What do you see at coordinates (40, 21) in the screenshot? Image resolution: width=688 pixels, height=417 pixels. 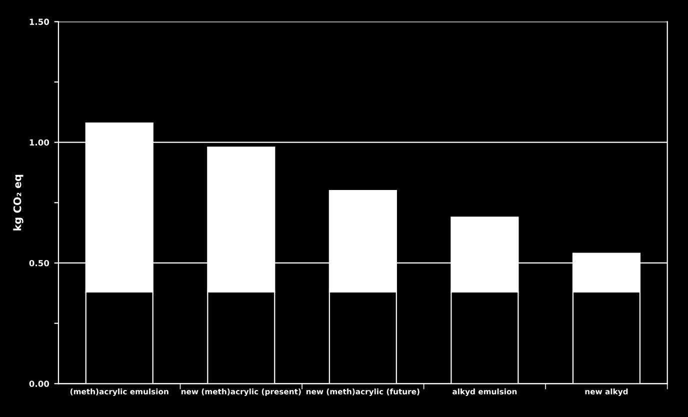 I see `y-tick-label: 1.50` at bounding box center [40, 21].